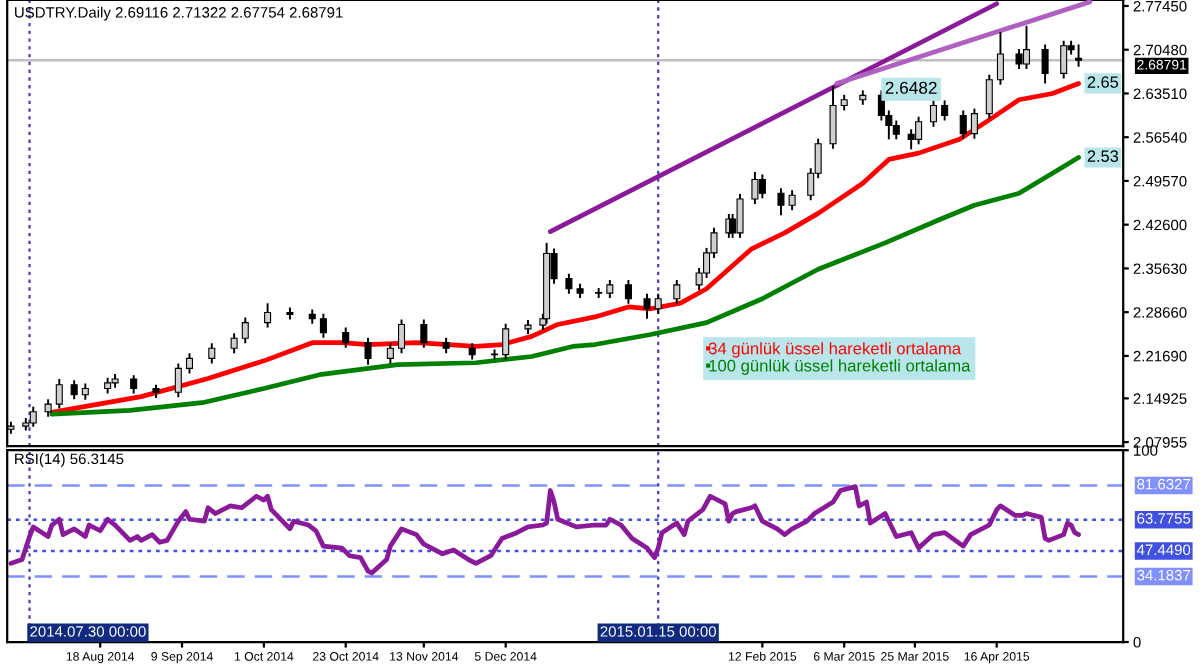 The height and width of the screenshot is (666, 1200). Describe the element at coordinates (1103, 82) in the screenshot. I see `data-label: 2.65` at that location.